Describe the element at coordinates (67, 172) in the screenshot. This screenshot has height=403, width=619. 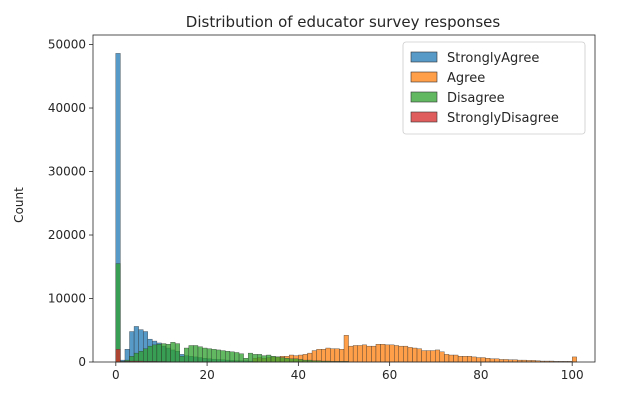
I see `y-tick-label: 30000` at that location.